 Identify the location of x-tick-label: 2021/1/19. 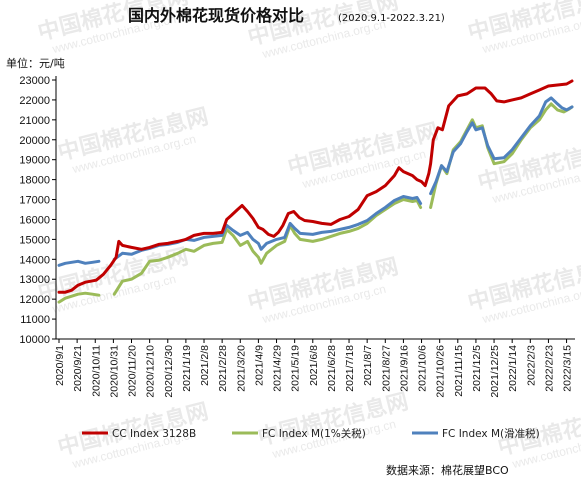
(187, 368).